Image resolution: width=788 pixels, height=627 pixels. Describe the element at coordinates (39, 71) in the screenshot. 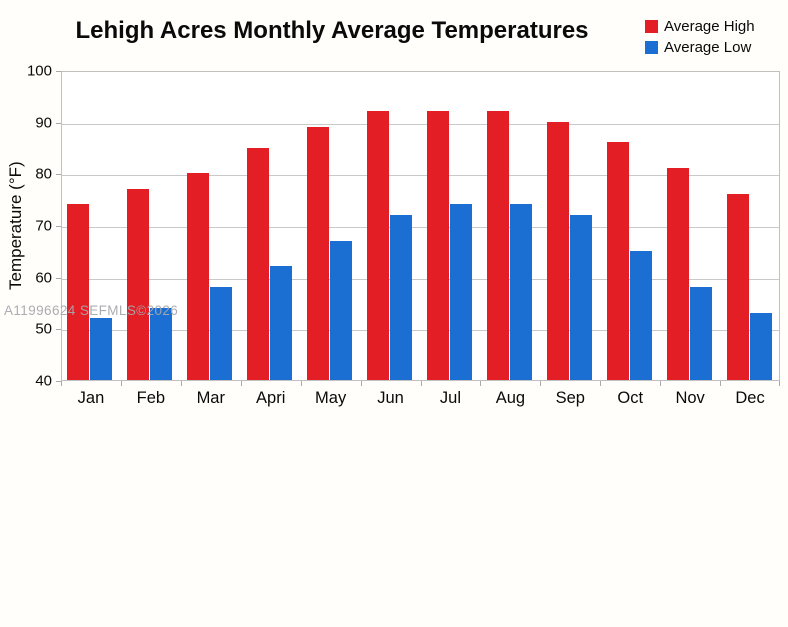

I see `y-tick-label-100: 100` at that location.